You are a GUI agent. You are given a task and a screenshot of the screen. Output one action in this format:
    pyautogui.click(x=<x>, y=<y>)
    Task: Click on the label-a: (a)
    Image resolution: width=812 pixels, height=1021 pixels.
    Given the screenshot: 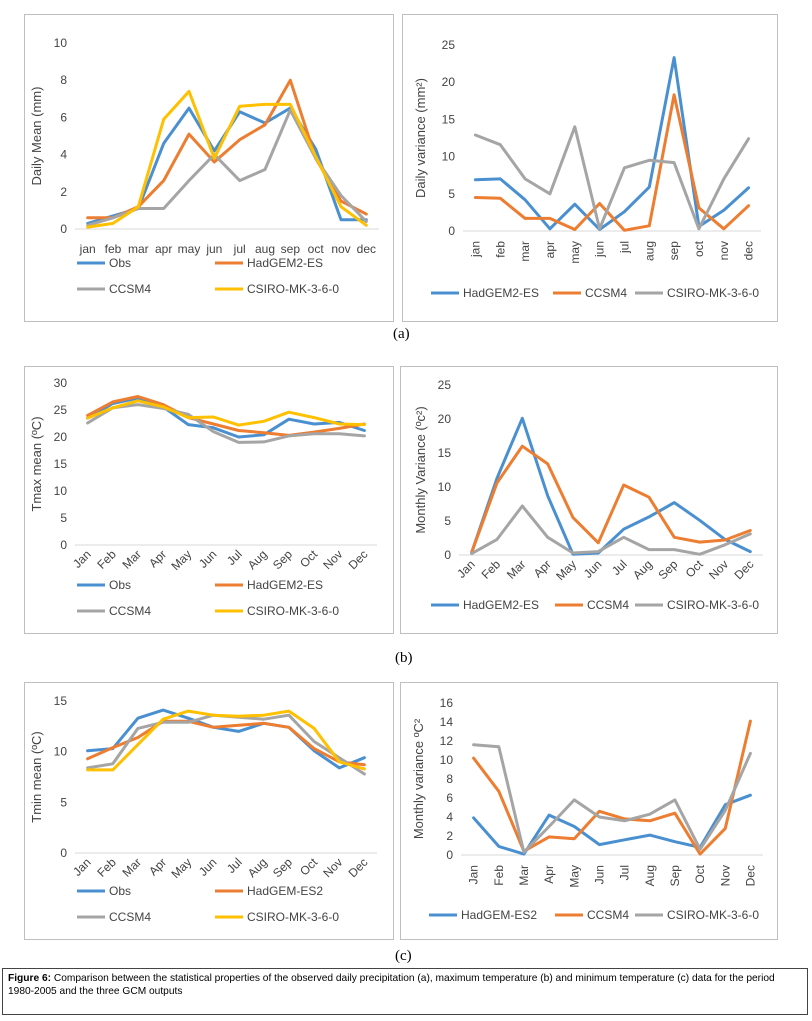 What is the action you would take?
    pyautogui.click(x=401, y=334)
    